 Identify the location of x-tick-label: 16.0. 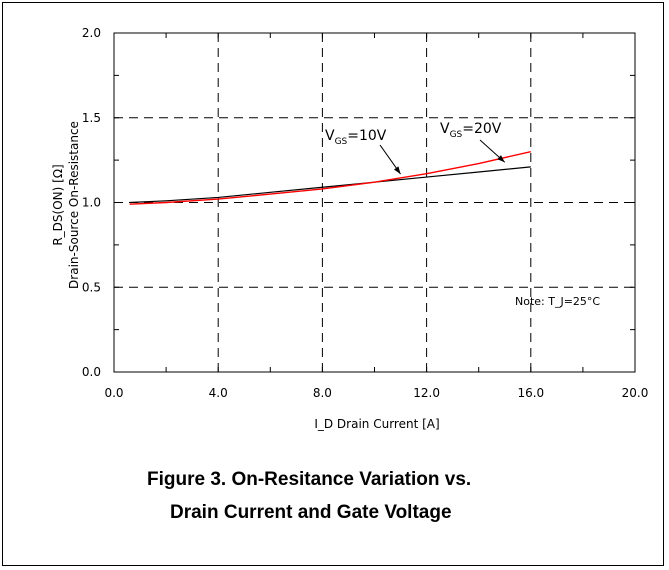
(530, 393).